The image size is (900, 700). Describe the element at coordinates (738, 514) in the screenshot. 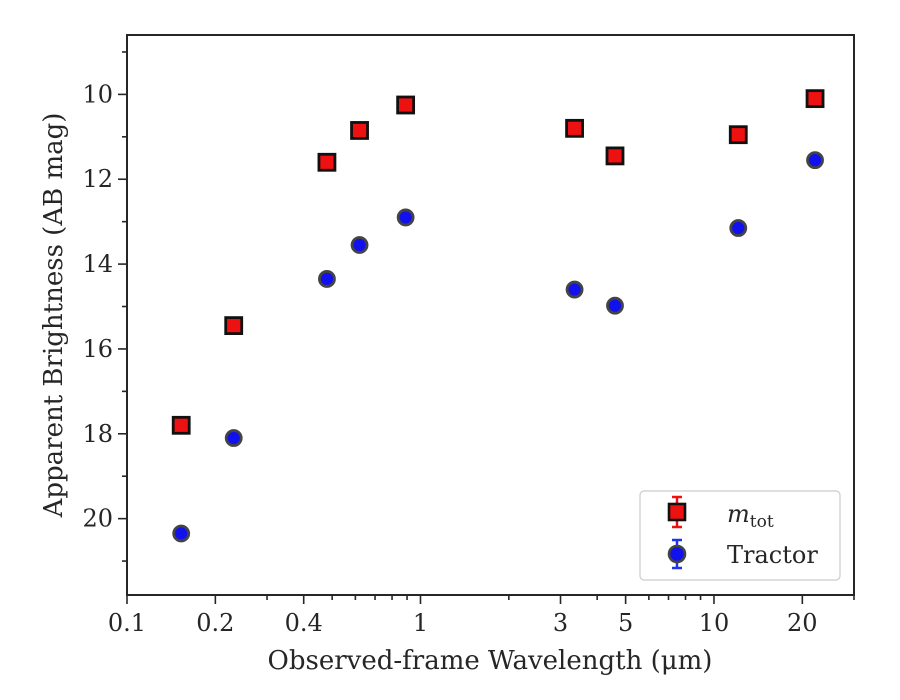

I see `legend-label-mtot-main: m` at that location.